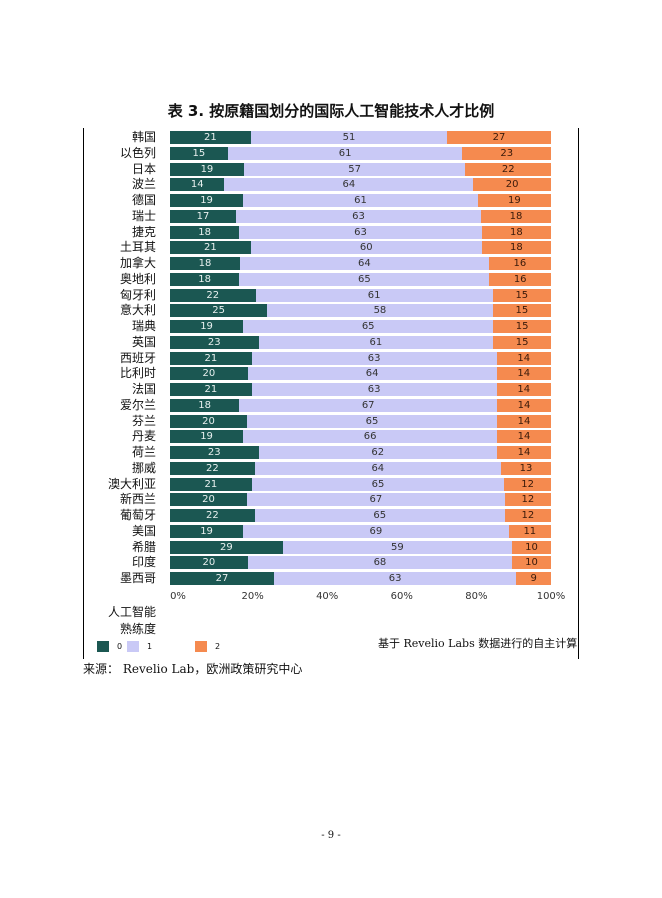 This screenshot has height=898, width=662. Describe the element at coordinates (143, 546) in the screenshot. I see `category-label: 希腊` at that location.